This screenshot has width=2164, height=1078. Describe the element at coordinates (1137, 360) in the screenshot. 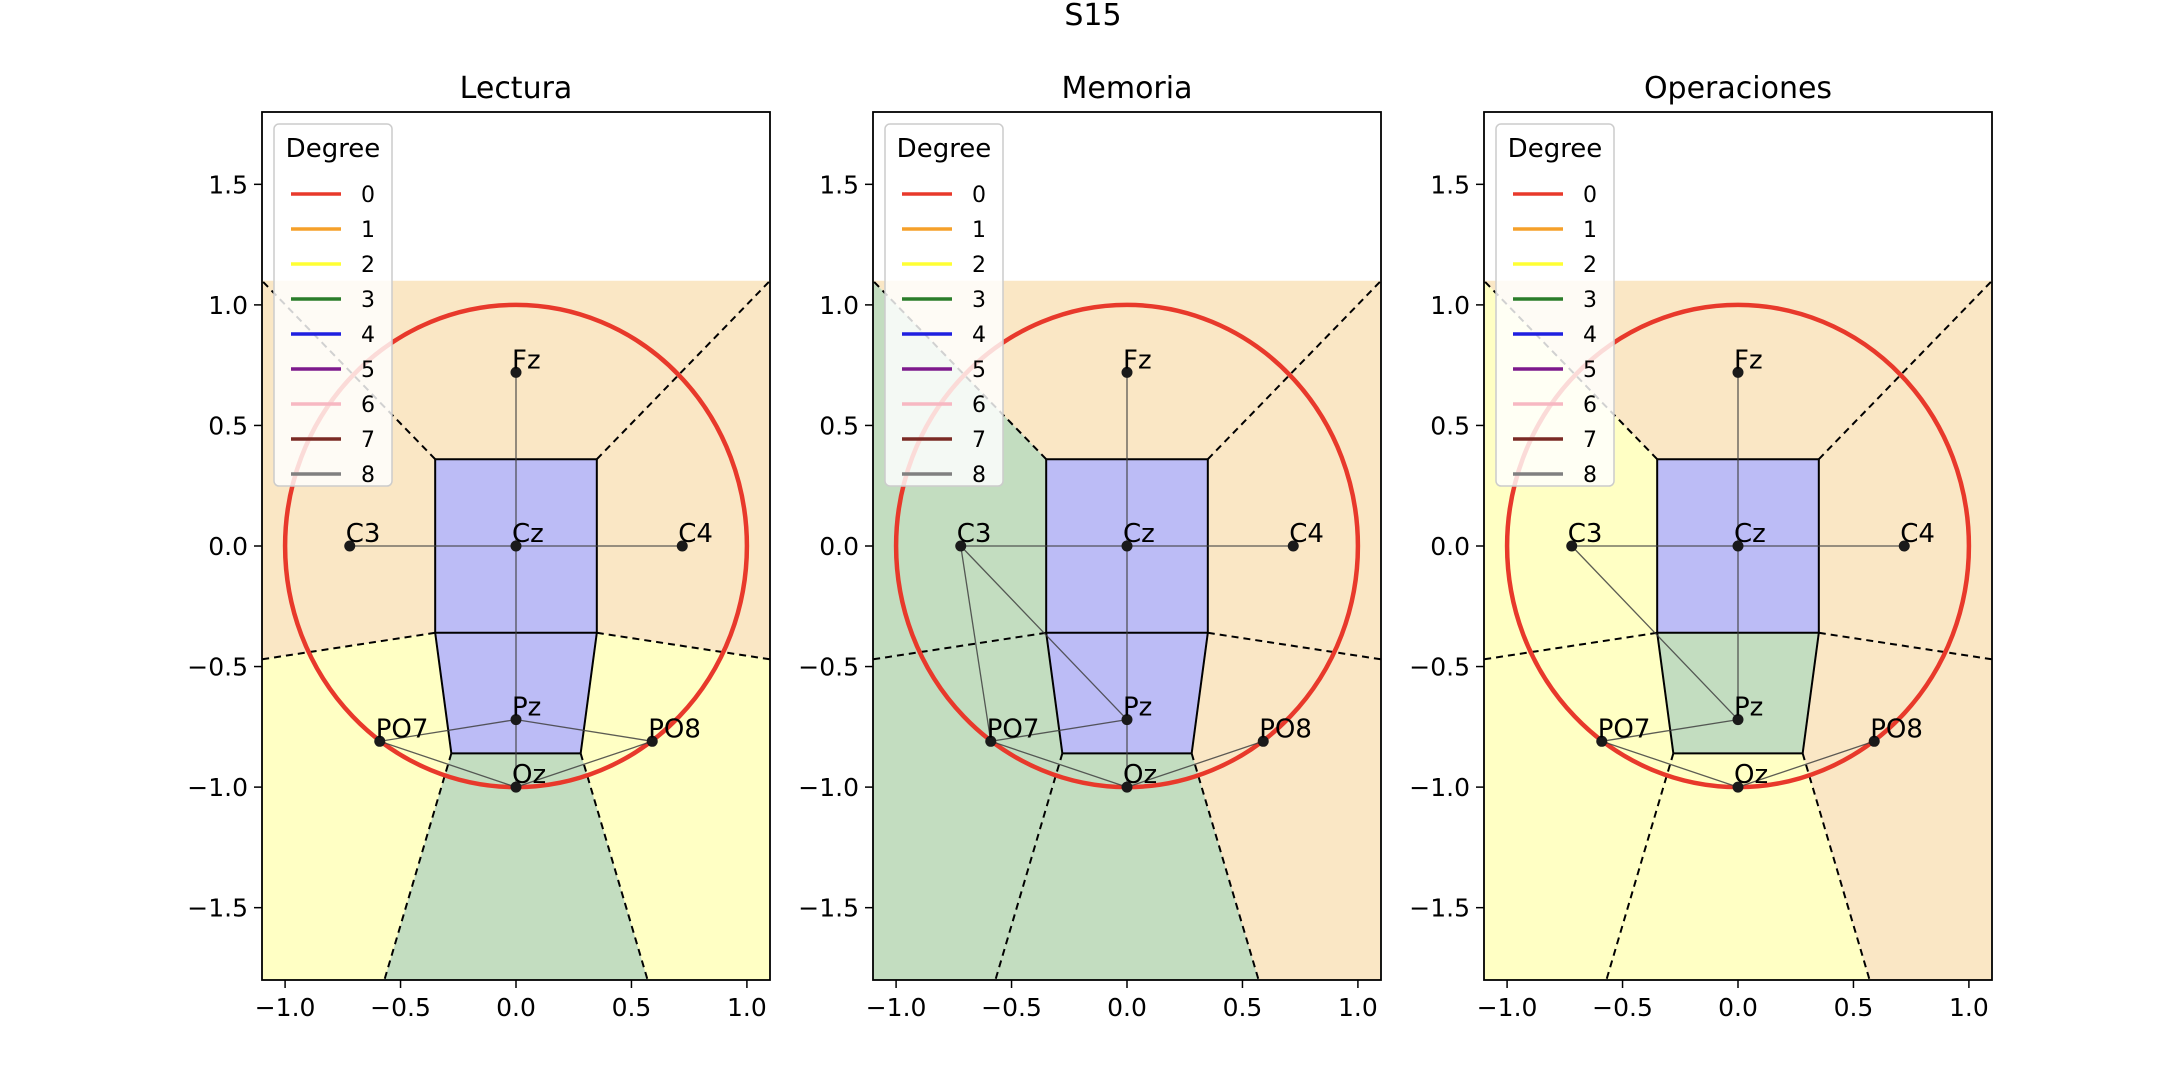

I see `node-label-fz: Fz` at that location.